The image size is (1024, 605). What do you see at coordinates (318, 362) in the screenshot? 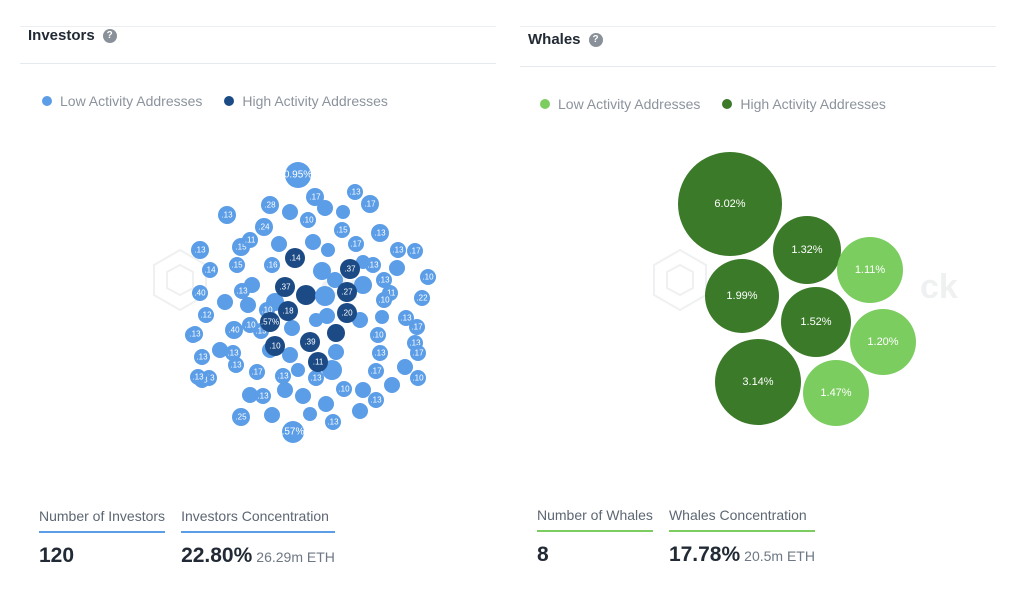
I see `bubble-high-activity: .11` at bounding box center [318, 362].